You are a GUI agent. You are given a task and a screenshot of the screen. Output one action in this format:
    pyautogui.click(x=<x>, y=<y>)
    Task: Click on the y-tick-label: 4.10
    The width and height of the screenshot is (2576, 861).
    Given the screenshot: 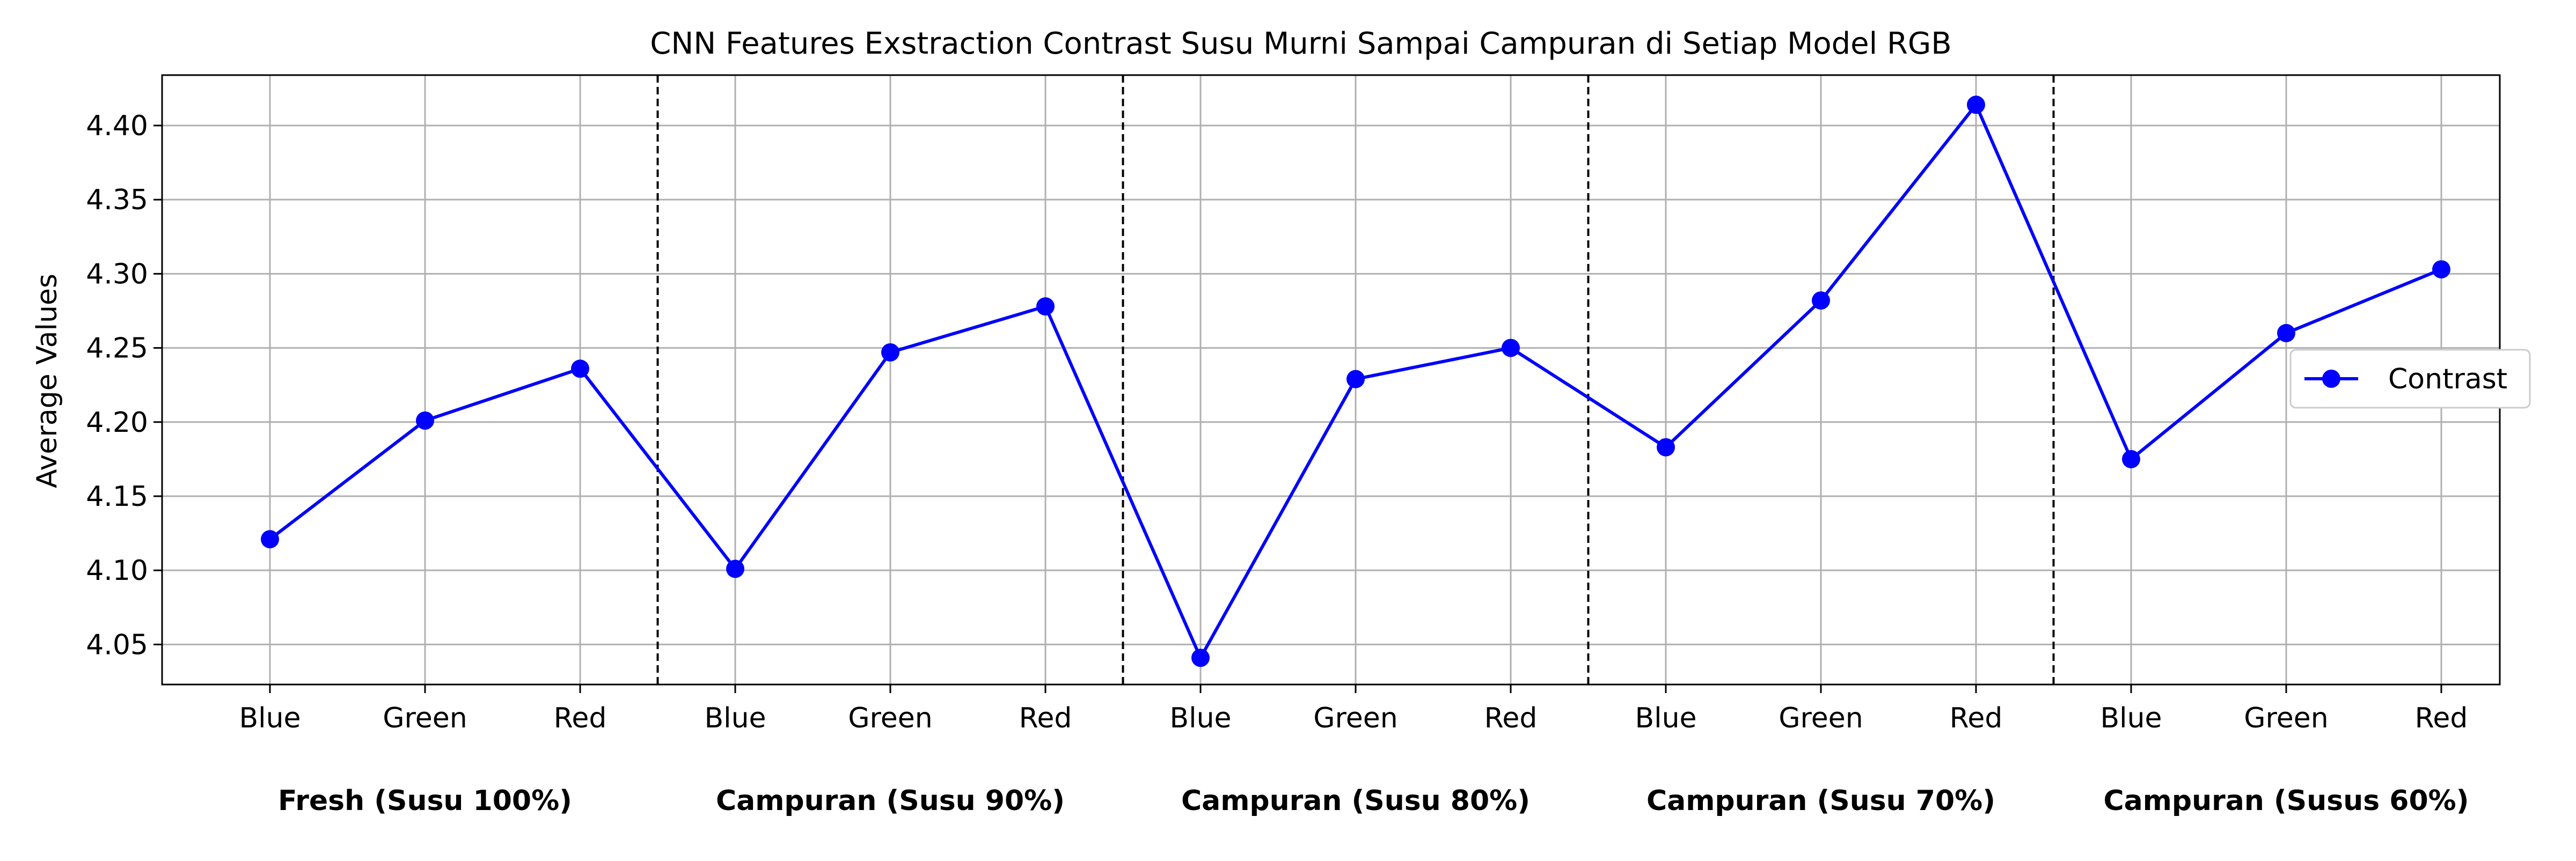 What is the action you would take?
    pyautogui.click(x=117, y=571)
    